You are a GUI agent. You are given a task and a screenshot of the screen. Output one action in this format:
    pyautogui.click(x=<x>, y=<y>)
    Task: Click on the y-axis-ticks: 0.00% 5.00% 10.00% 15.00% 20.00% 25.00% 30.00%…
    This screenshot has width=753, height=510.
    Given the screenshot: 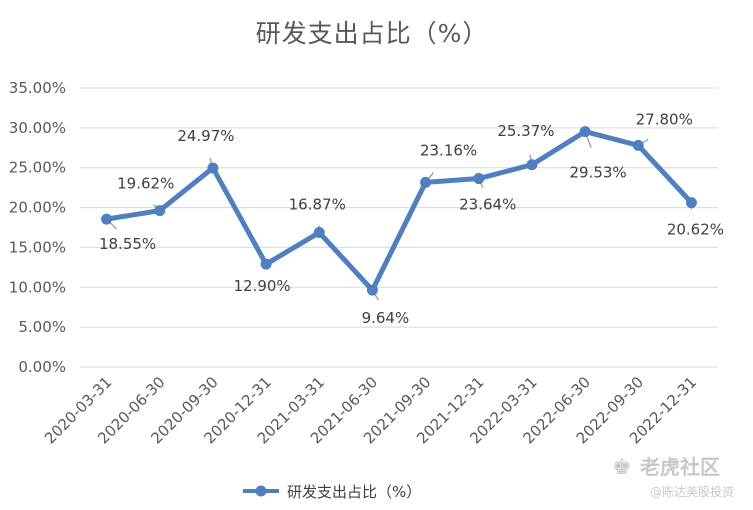 What is the action you would take?
    pyautogui.click(x=37, y=227)
    